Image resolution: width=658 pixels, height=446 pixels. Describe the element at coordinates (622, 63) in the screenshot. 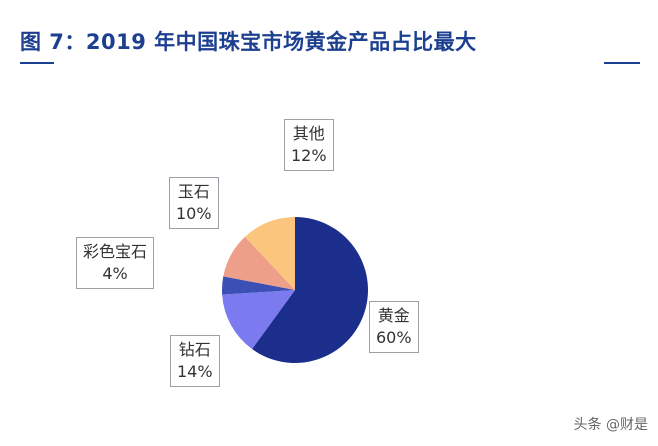

I see `title-underline-right` at that location.